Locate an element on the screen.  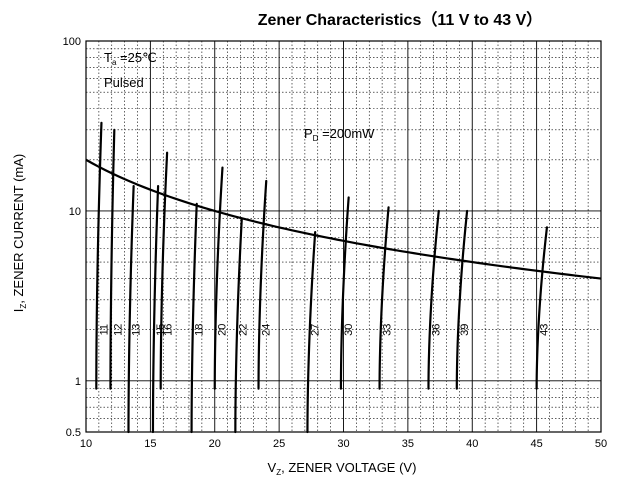
x-tick-label: 25 is located at coordinates (279, 444).